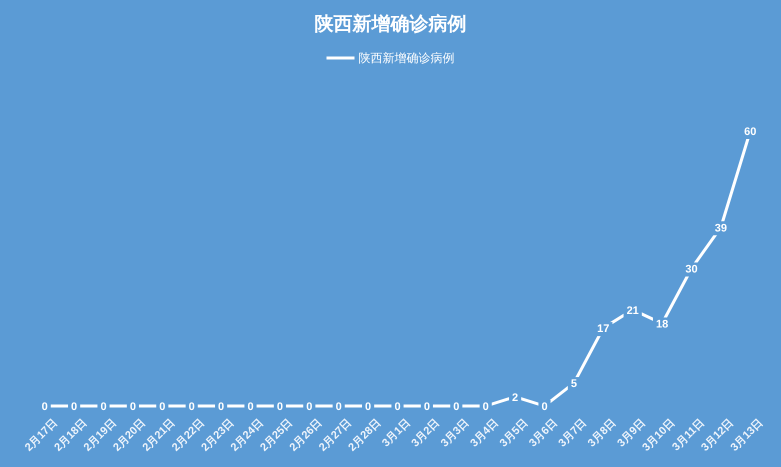 This screenshot has height=467, width=781. What do you see at coordinates (515, 398) in the screenshot?
I see `data-label: 2` at bounding box center [515, 398].